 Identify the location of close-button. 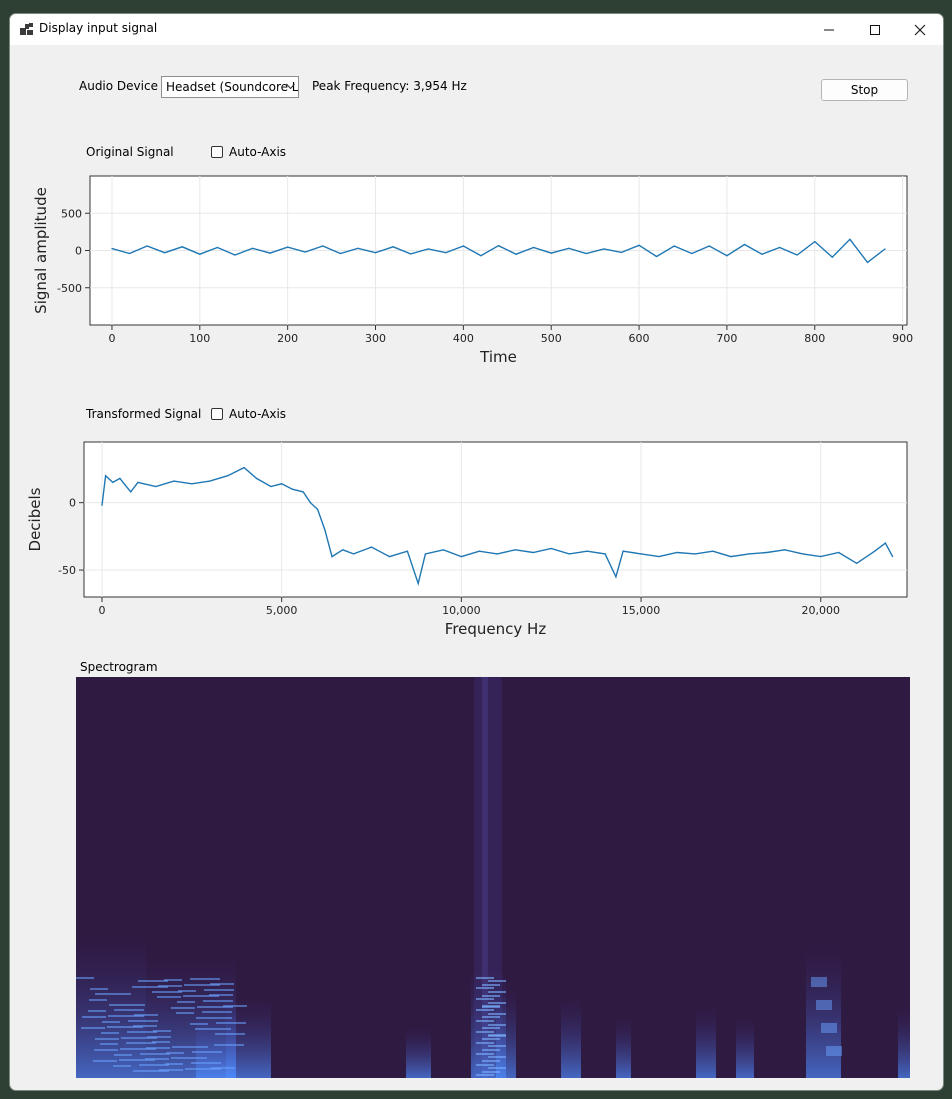
(920, 29).